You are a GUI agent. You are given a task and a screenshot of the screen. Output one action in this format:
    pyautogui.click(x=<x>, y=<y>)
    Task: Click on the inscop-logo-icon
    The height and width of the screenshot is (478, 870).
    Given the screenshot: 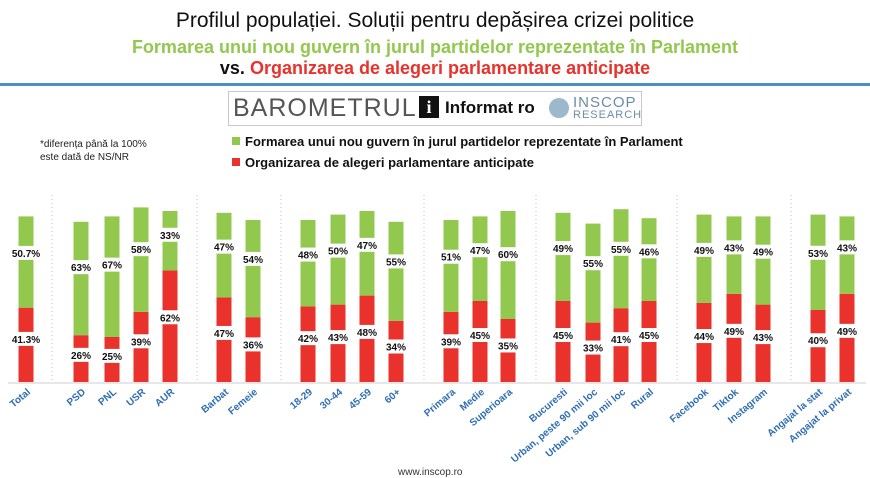 What is the action you would take?
    pyautogui.click(x=559, y=108)
    